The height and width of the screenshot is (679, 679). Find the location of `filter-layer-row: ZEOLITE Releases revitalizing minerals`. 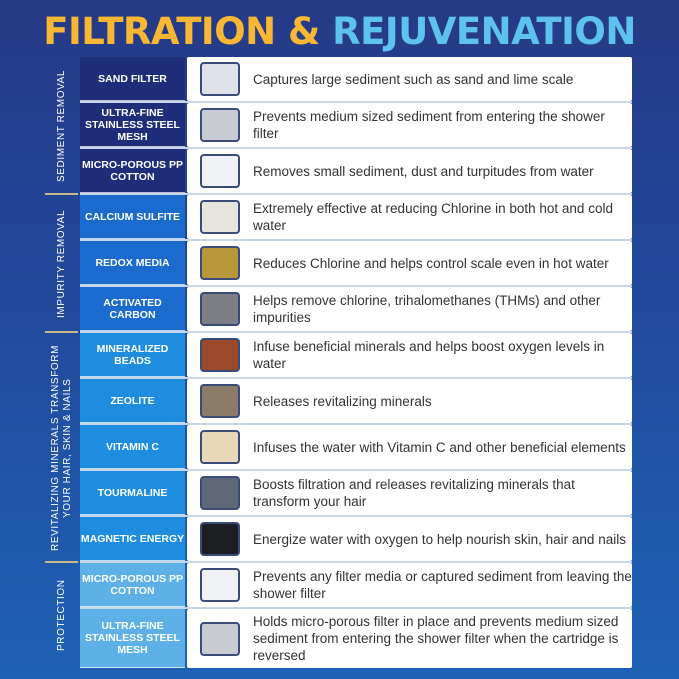

filter-layer-row: ZEOLITE Releases revitalizing minerals is located at coordinates (356, 402).